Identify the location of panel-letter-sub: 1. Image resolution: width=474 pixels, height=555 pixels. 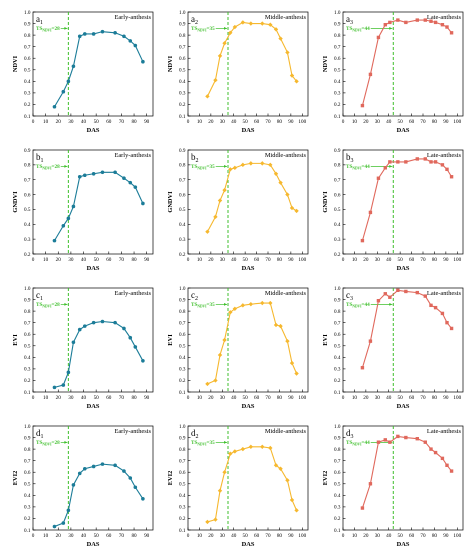
(42, 437).